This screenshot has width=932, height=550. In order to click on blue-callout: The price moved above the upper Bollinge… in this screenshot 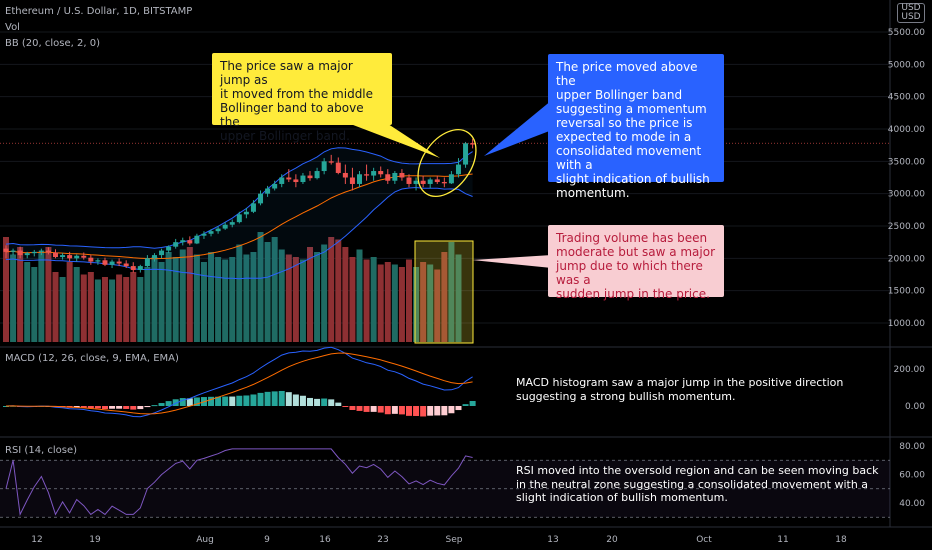, I will do `click(636, 127)`.